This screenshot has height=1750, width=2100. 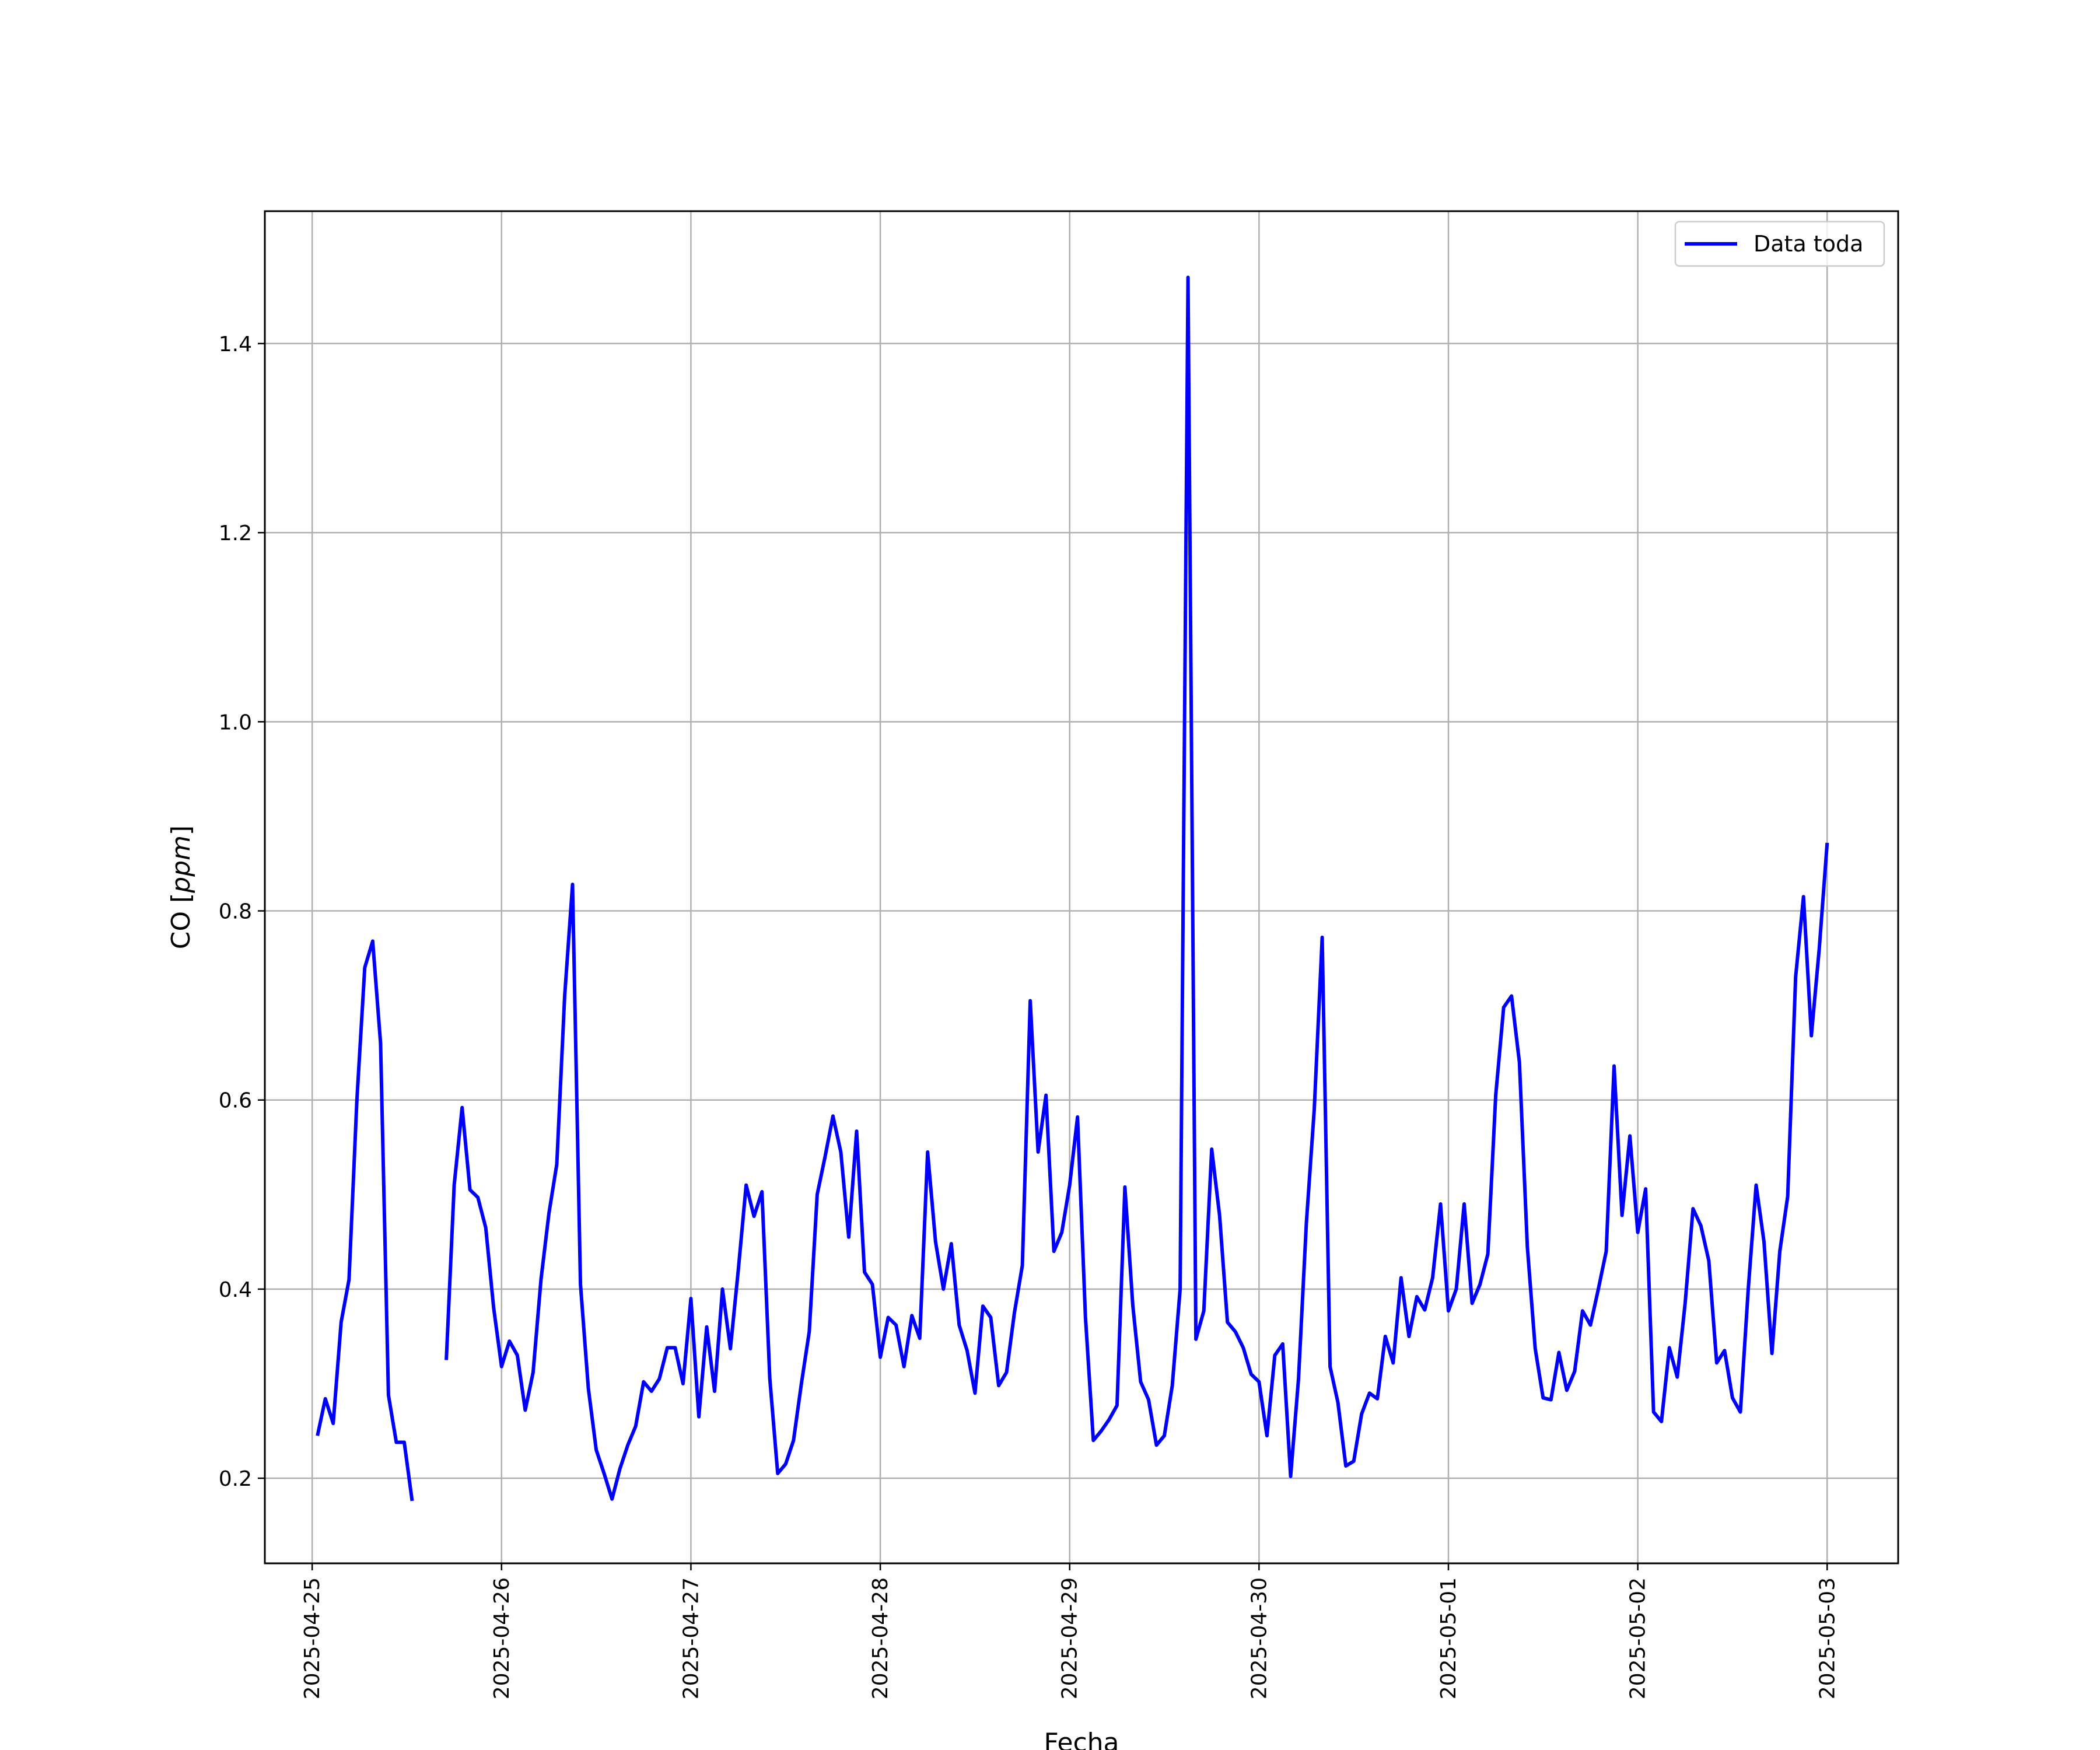 I want to click on y-tick-label: 1.2, so click(x=235, y=533).